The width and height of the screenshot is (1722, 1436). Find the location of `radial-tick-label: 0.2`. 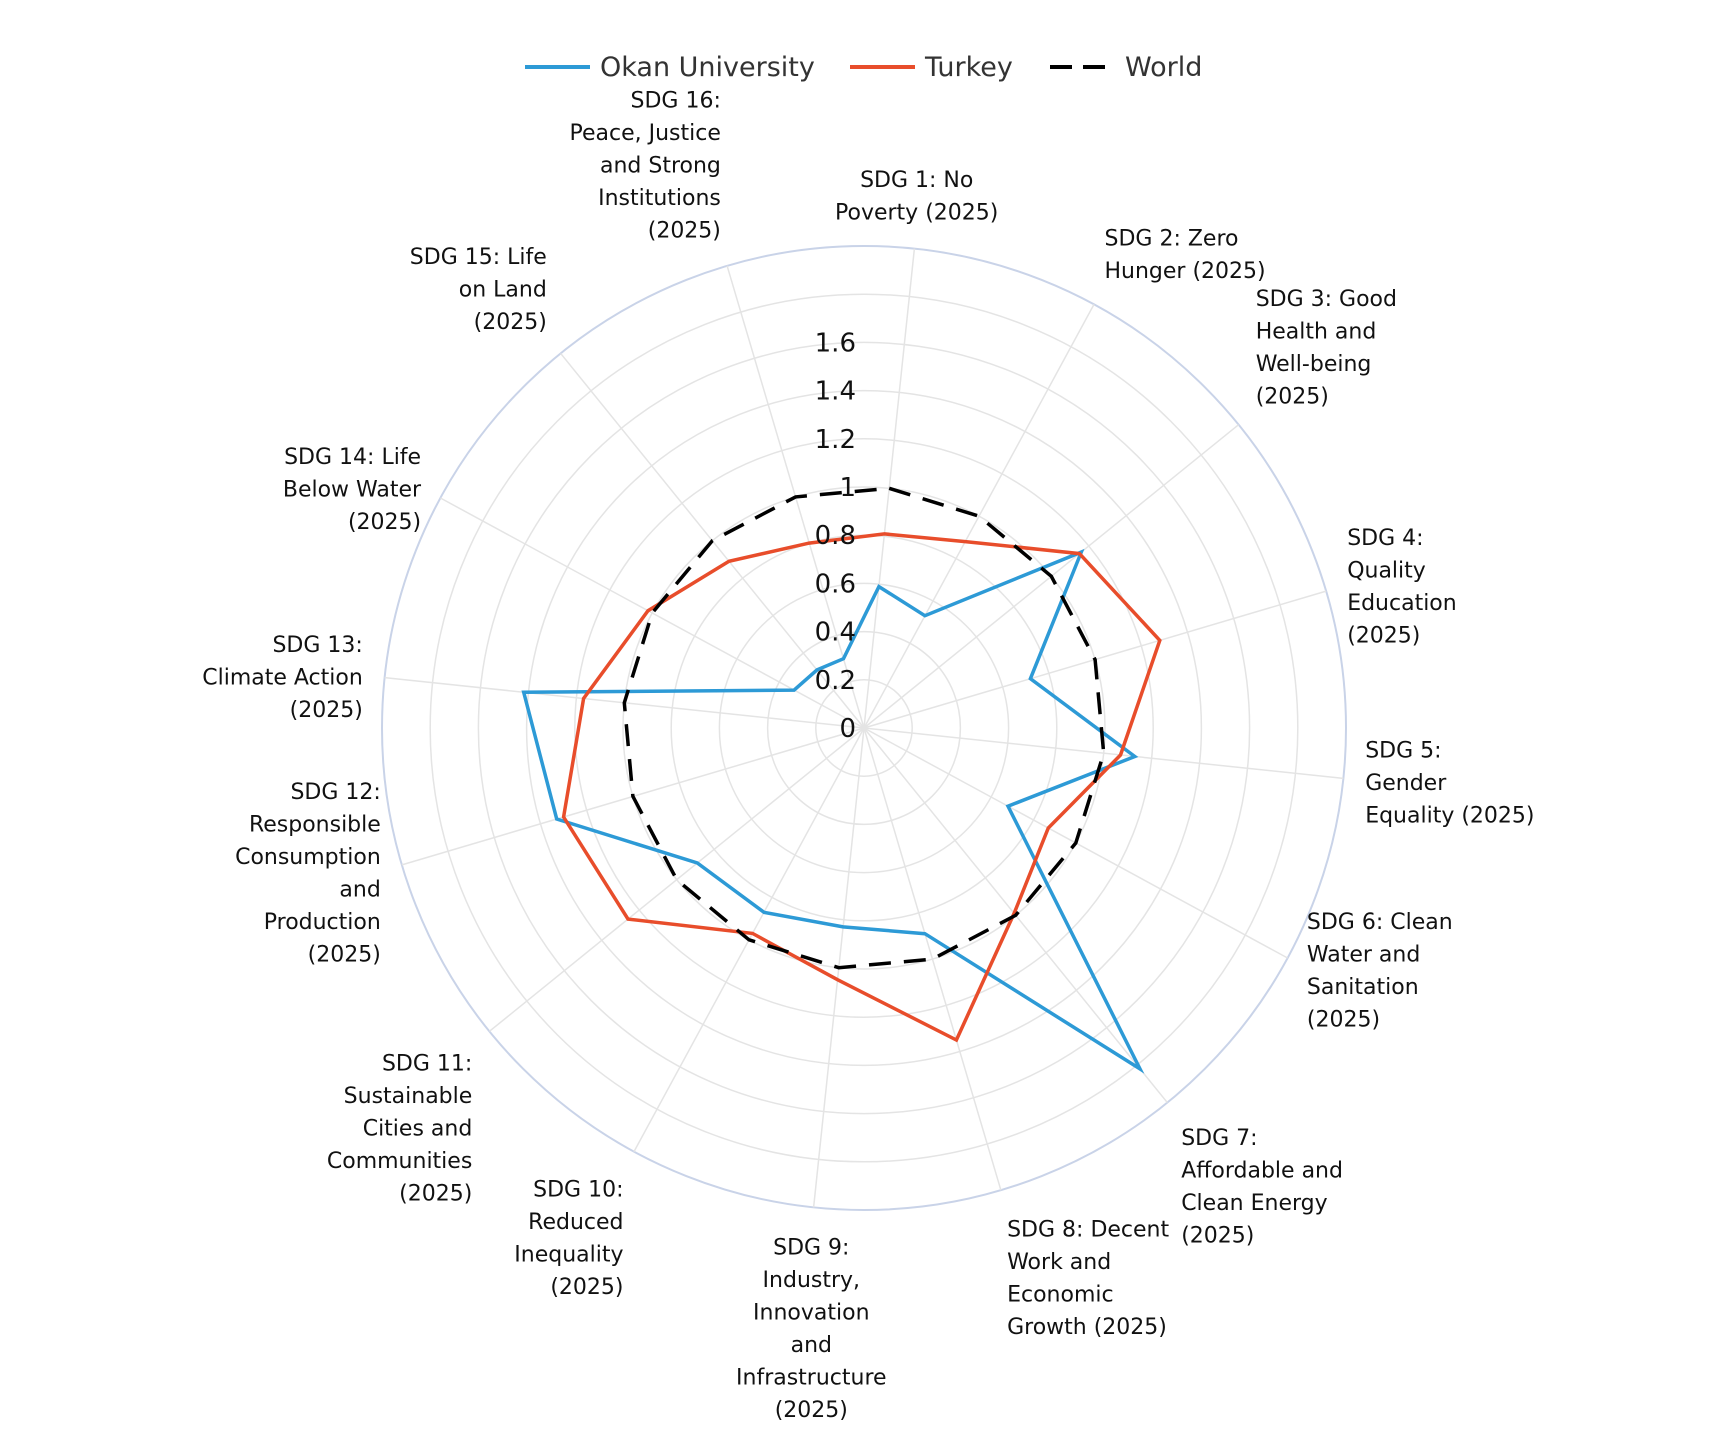

radial-tick-label: 0.2 is located at coordinates (835, 681).